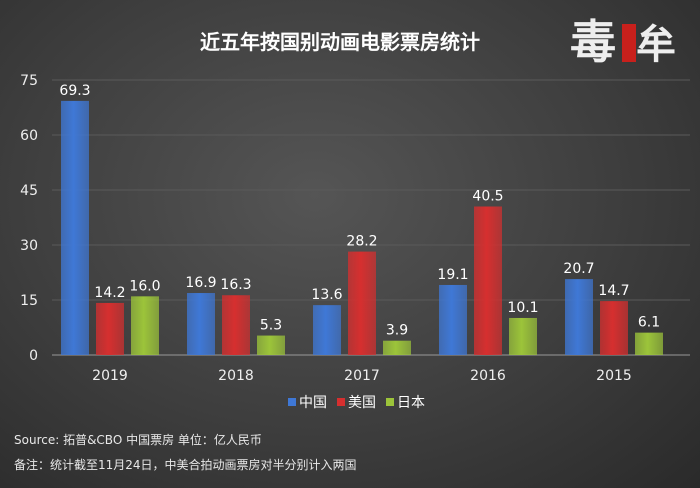 This screenshot has height=488, width=700. I want to click on logo: 毒 牟, so click(623, 41).